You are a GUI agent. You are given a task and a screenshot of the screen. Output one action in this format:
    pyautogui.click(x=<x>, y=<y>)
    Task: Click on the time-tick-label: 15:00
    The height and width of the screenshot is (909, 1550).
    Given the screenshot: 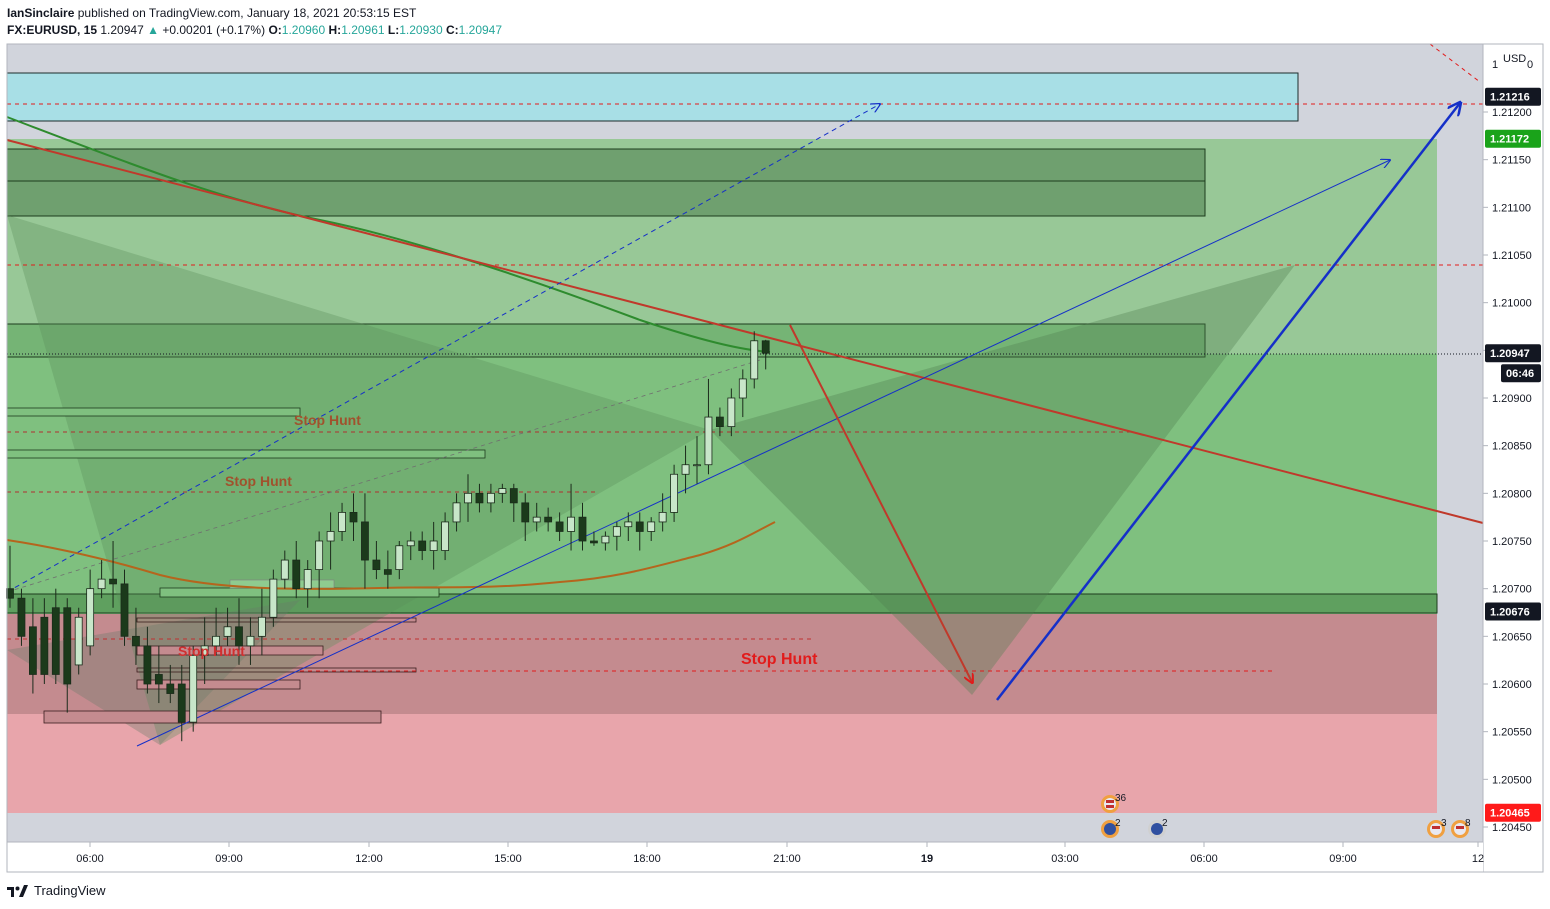 What is the action you would take?
    pyautogui.click(x=508, y=859)
    